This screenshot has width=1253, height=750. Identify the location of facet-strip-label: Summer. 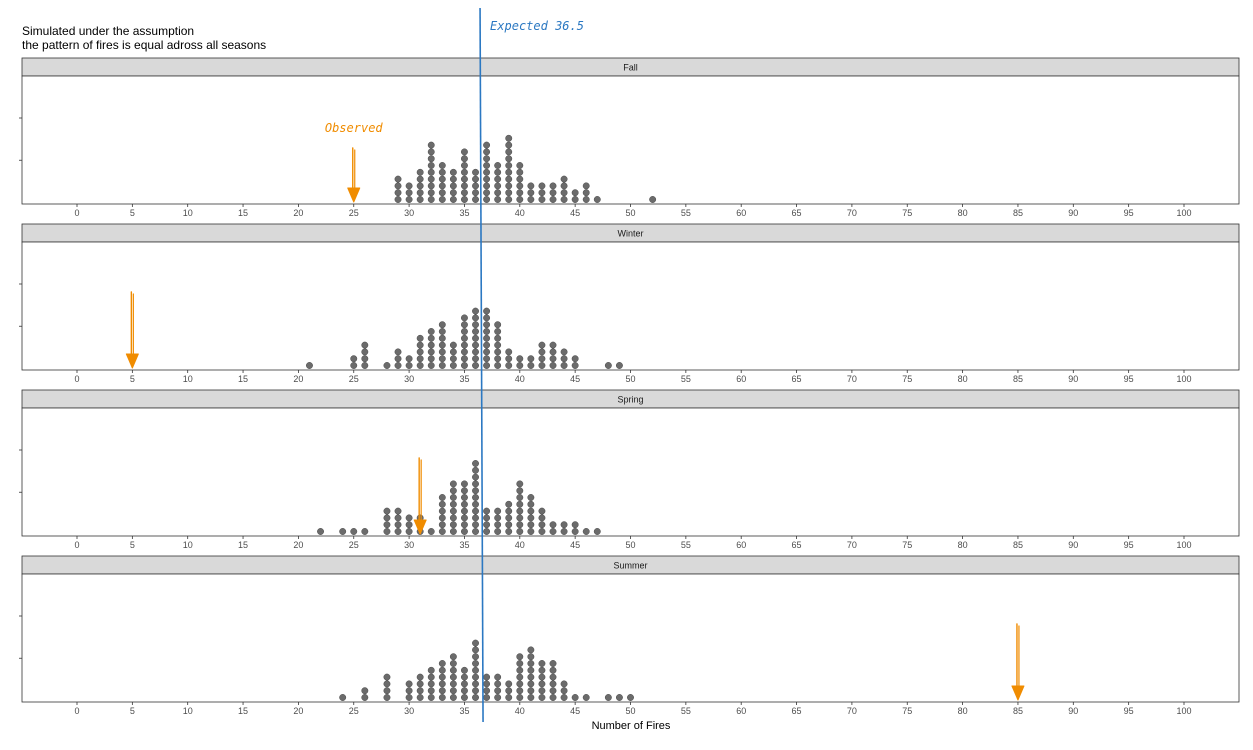
(630, 566).